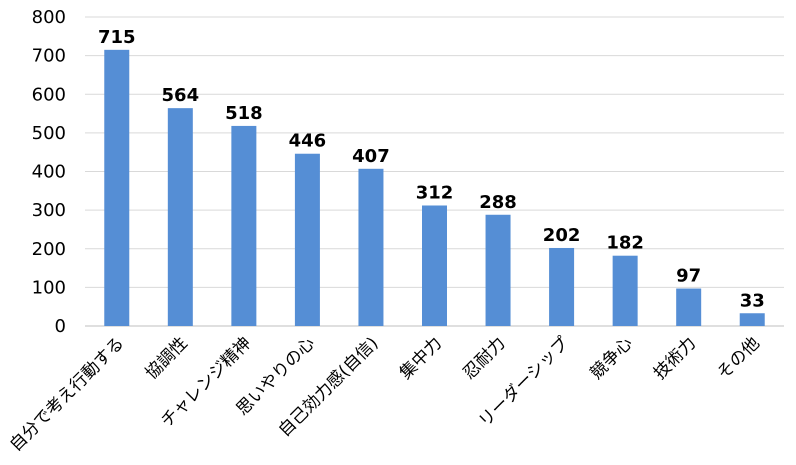  I want to click on y-tick-label: 200, so click(49, 249).